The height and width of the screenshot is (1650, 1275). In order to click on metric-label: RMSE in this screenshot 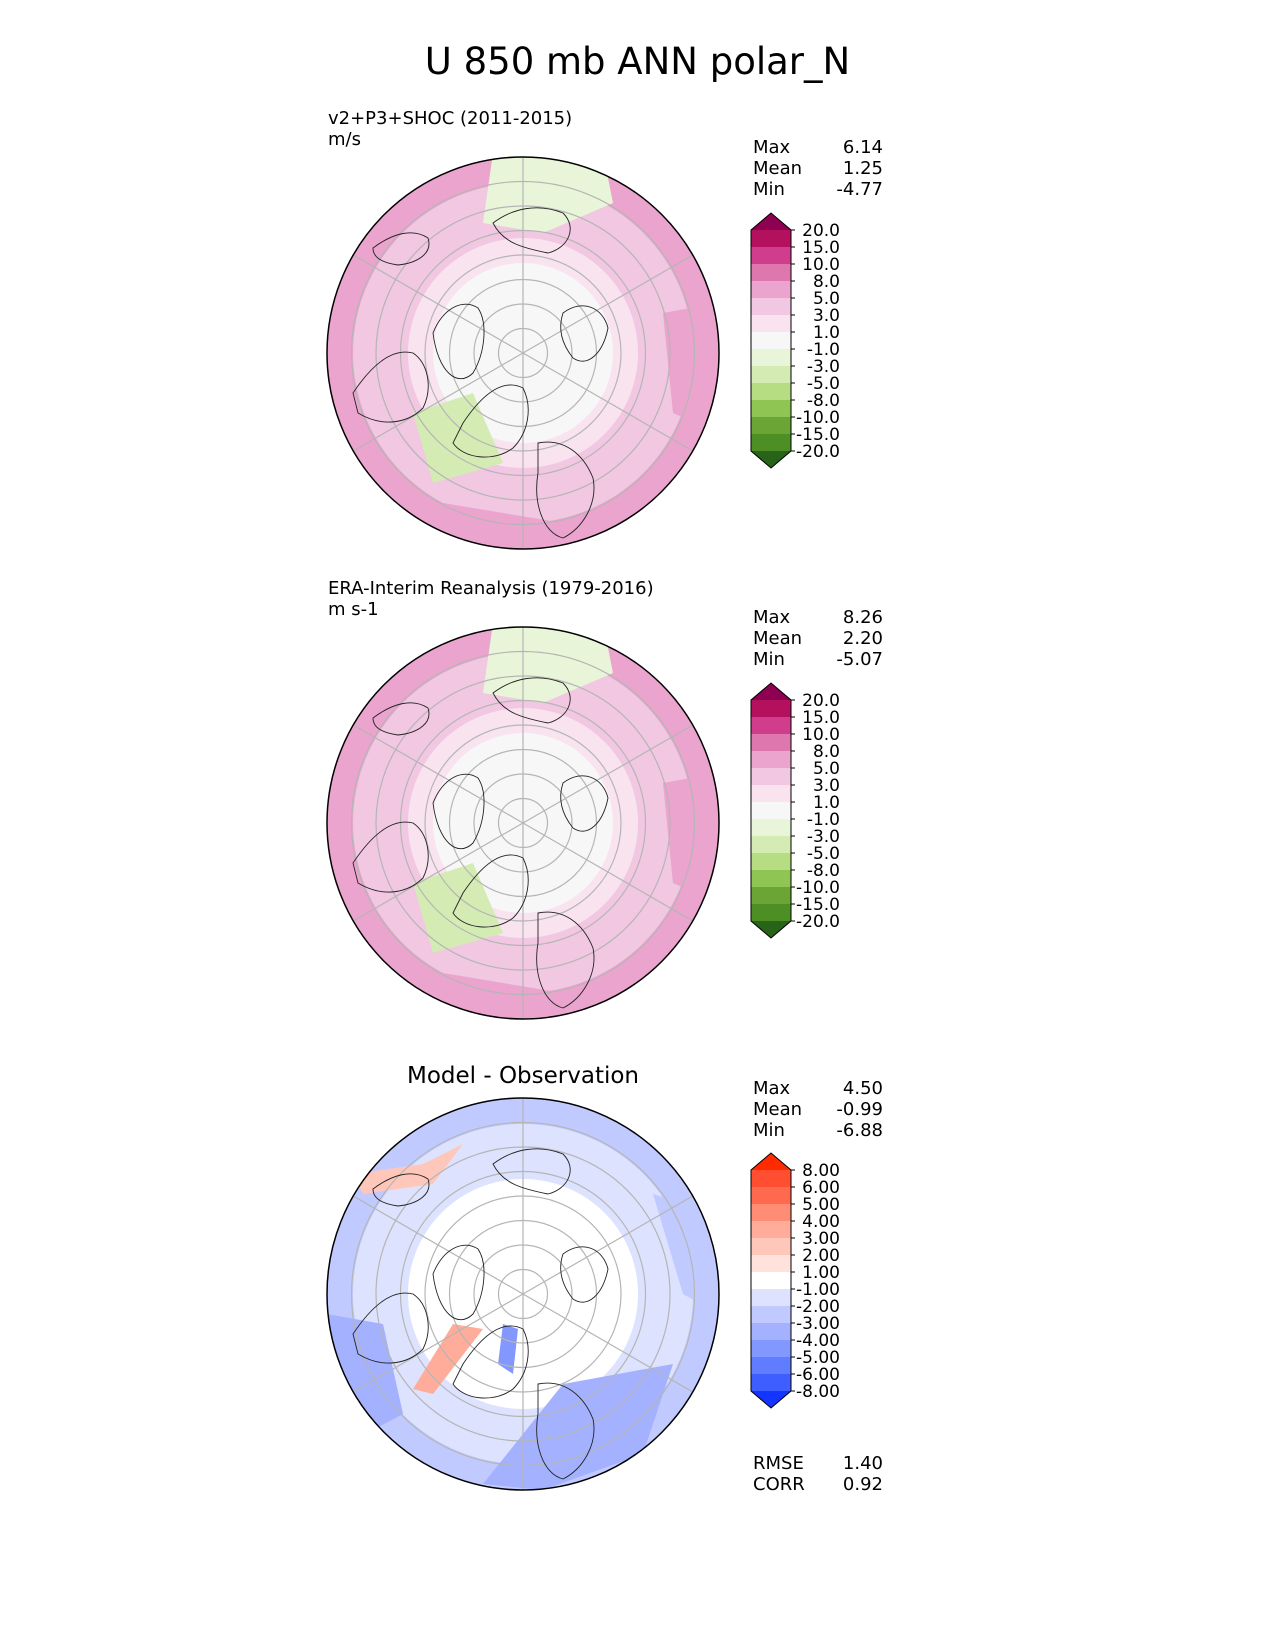, I will do `click(778, 1463)`.